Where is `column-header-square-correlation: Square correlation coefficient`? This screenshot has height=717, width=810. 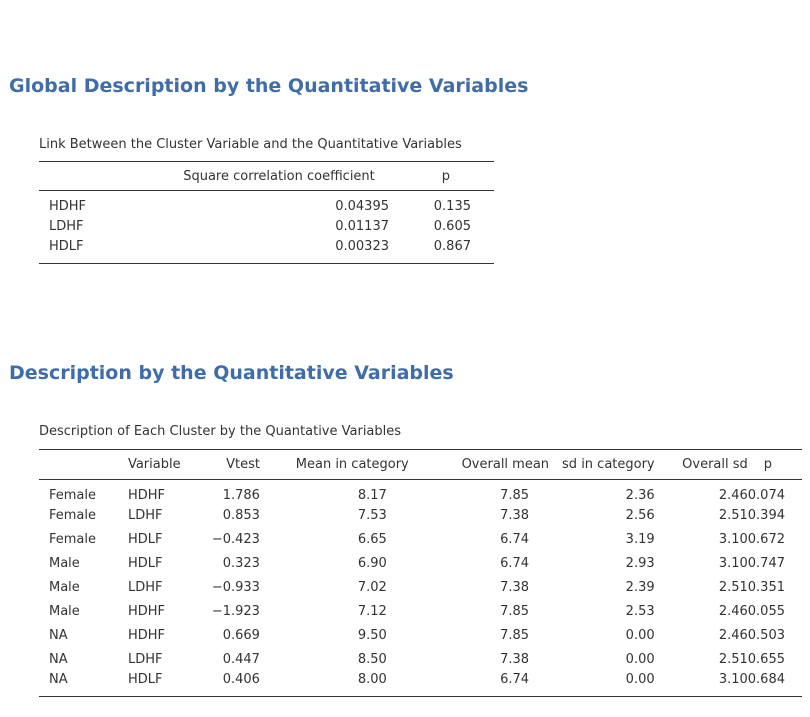
column-header-square-correlation: Square correlation coefficient is located at coordinates (269, 176).